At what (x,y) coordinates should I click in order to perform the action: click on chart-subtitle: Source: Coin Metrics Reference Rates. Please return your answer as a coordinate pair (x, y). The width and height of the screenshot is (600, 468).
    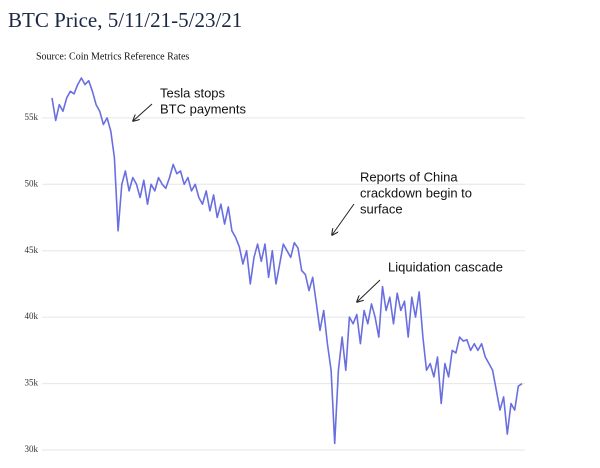
    Looking at the image, I should click on (112, 56).